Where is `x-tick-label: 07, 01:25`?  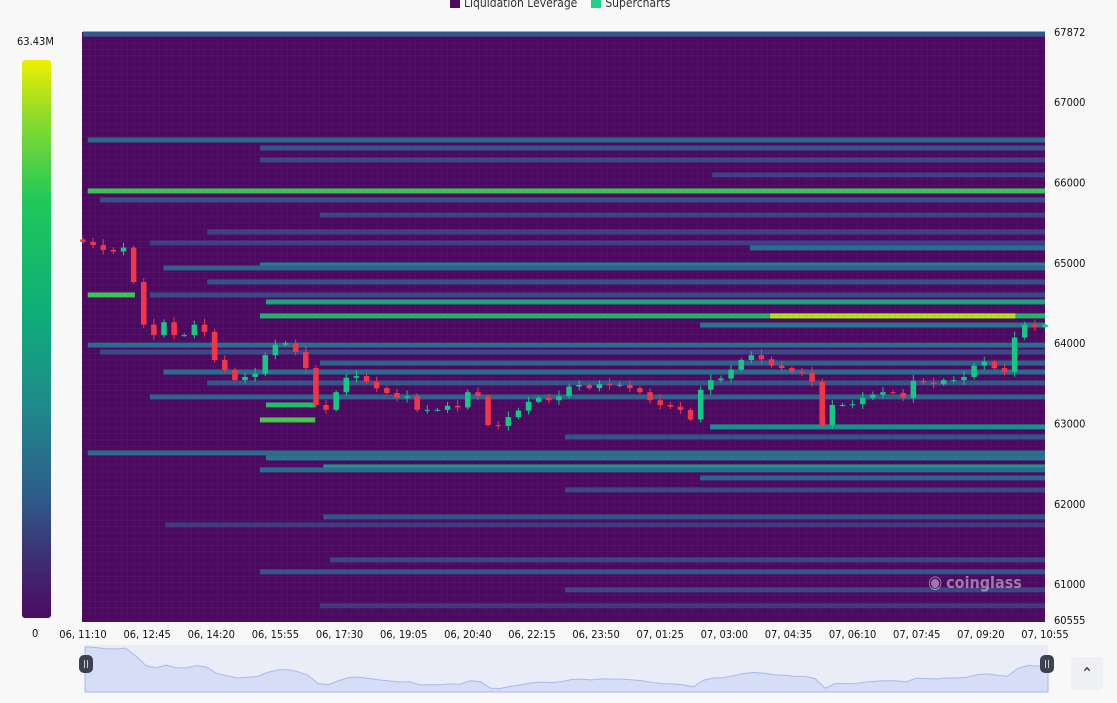
x-tick-label: 07, 01:25 is located at coordinates (660, 634).